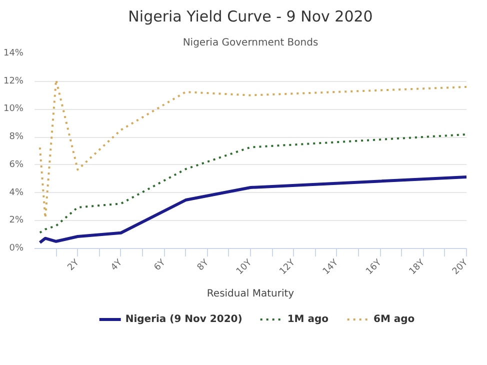 This screenshot has width=487, height=365. What do you see at coordinates (183, 319) in the screenshot?
I see `legend-label: Nigeria (9 Nov 2020)` at bounding box center [183, 319].